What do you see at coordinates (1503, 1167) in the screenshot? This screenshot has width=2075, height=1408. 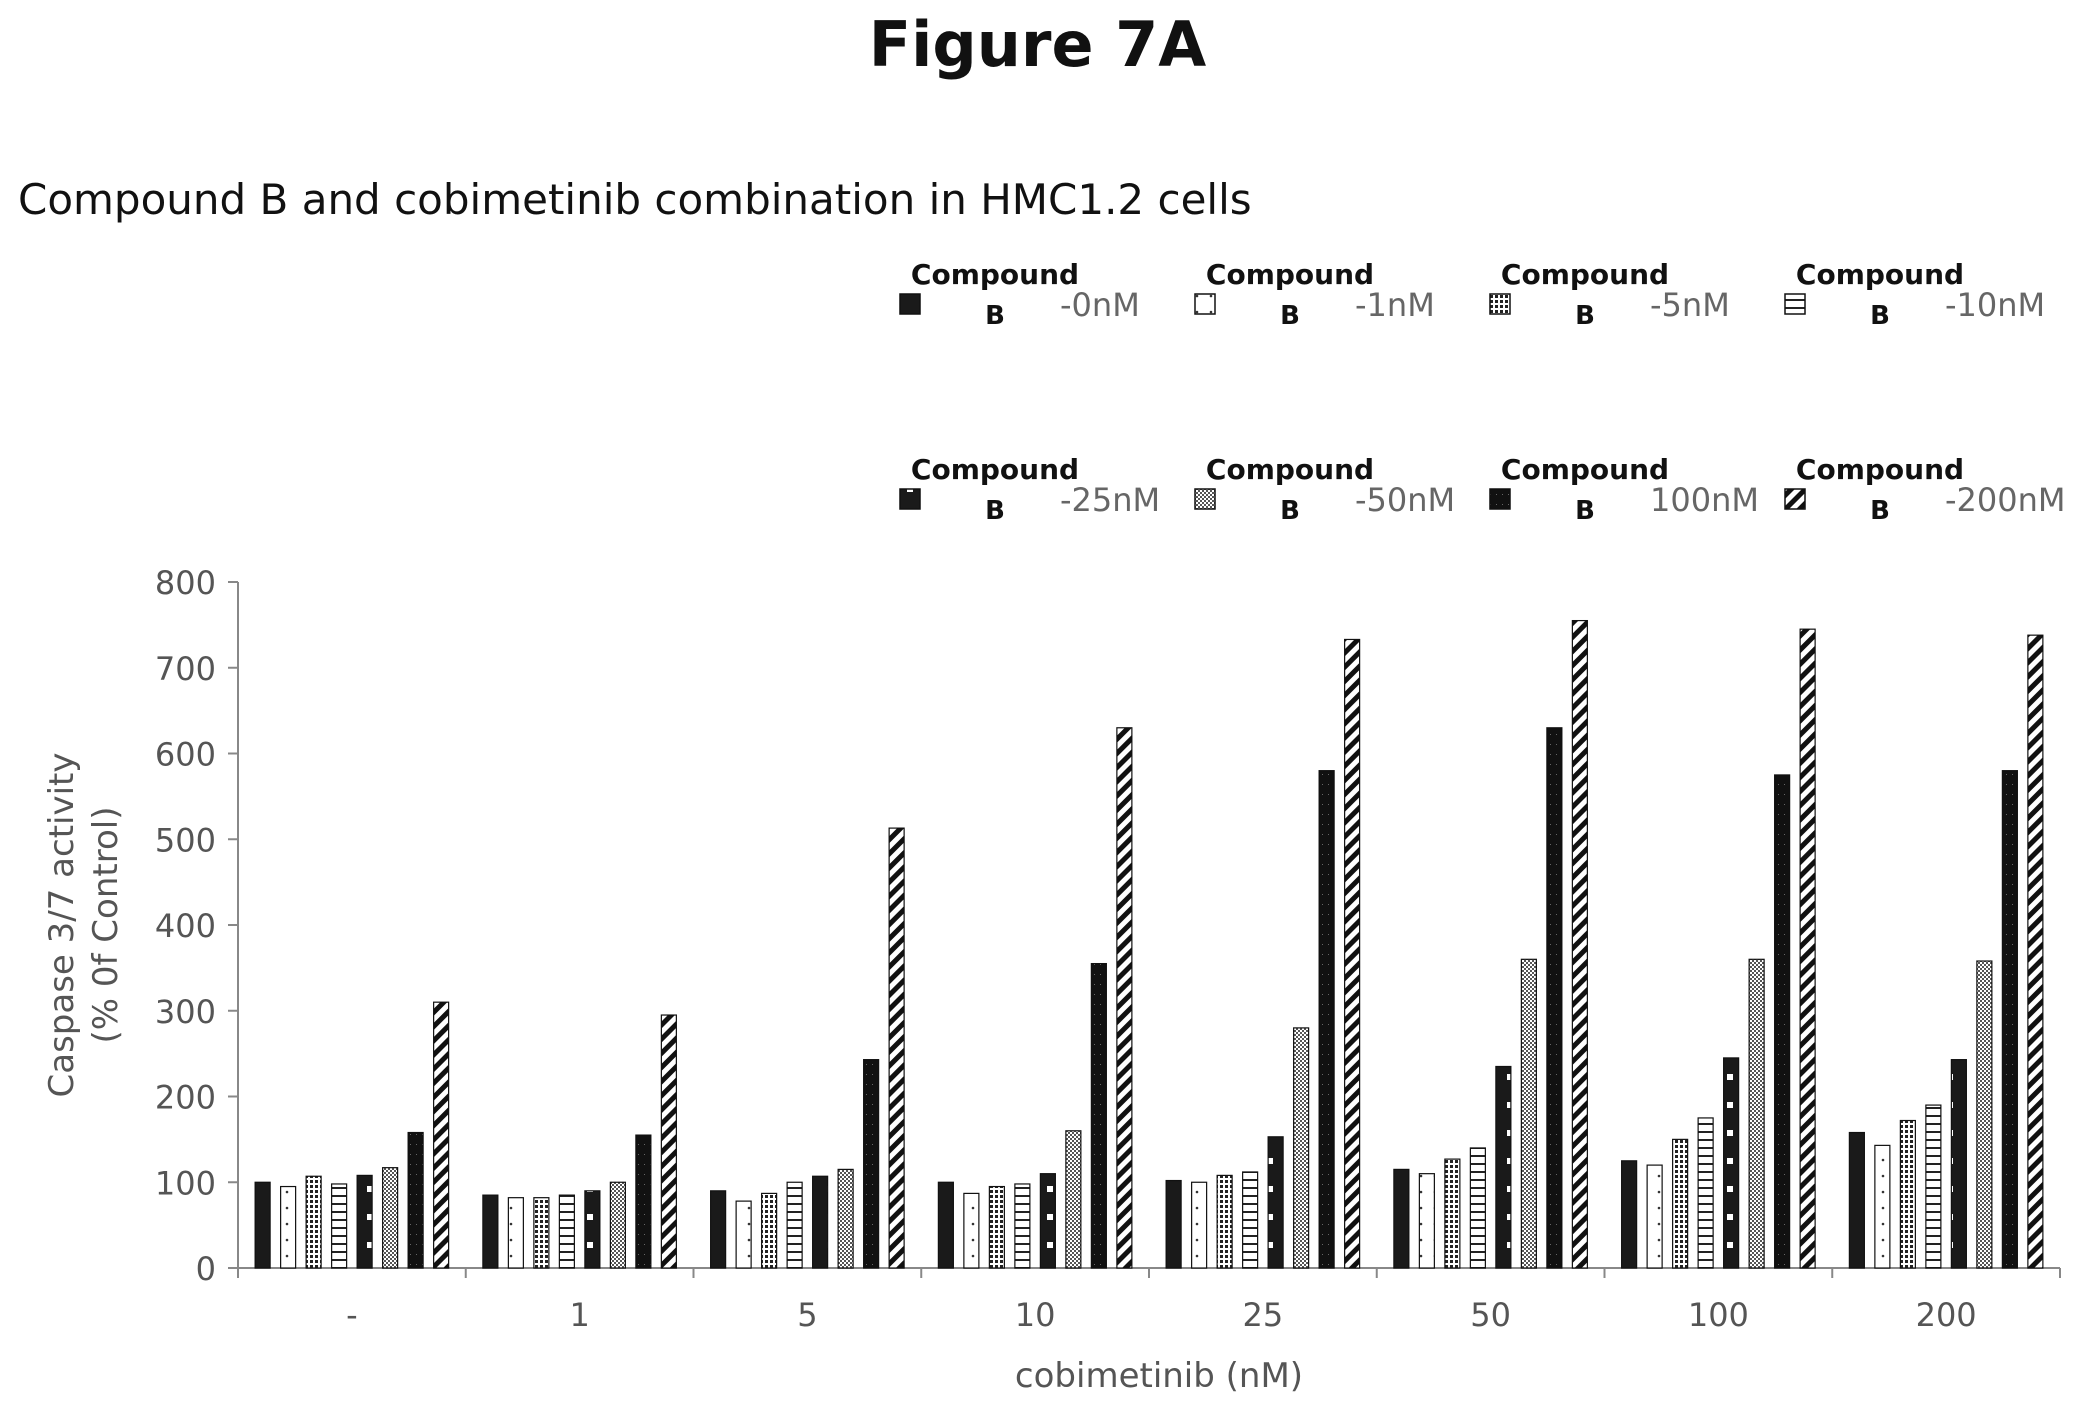 I see `bar-50--25nM` at bounding box center [1503, 1167].